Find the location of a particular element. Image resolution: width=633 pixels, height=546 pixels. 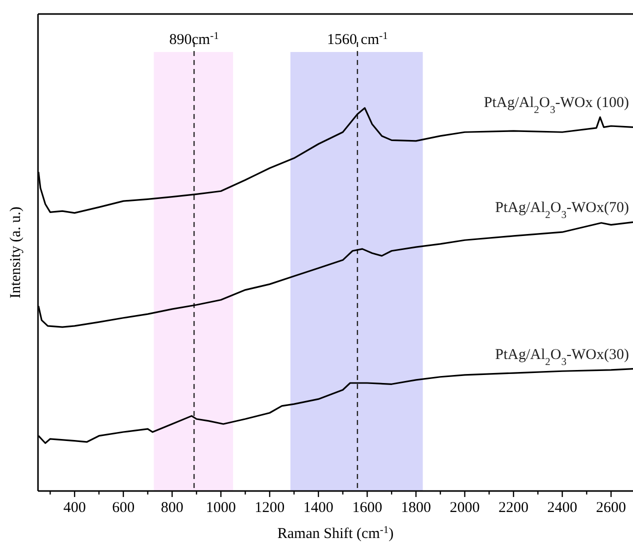

x-tick-label: 2000 is located at coordinates (465, 508).